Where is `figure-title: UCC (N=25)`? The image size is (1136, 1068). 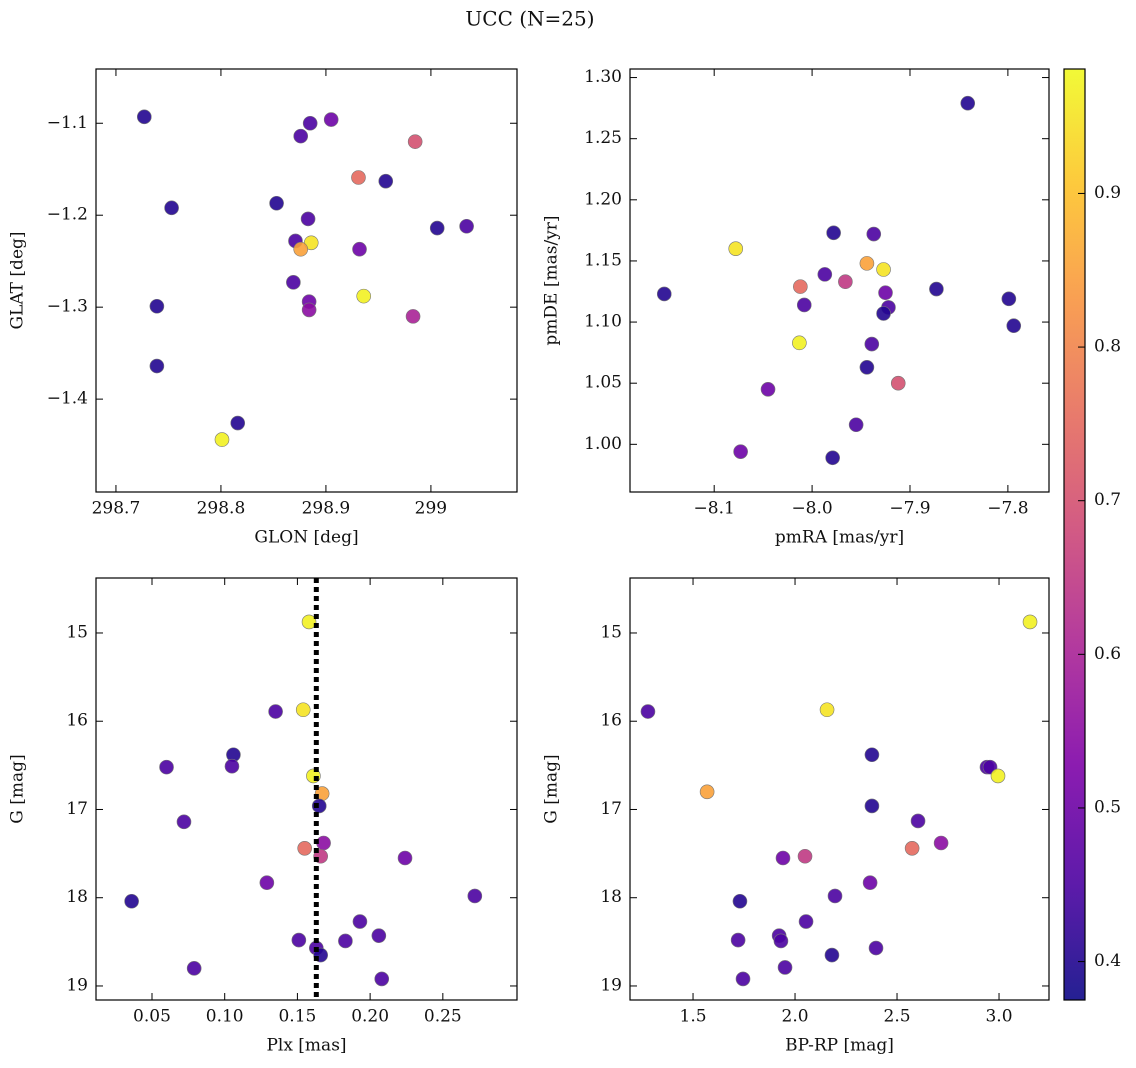 figure-title: UCC (N=25) is located at coordinates (529, 19).